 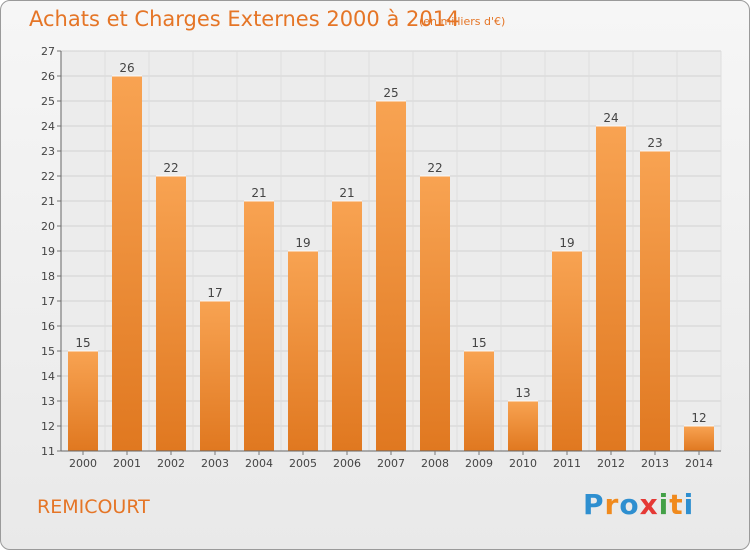 I want to click on y-tick-label: 19, so click(x=48, y=251).